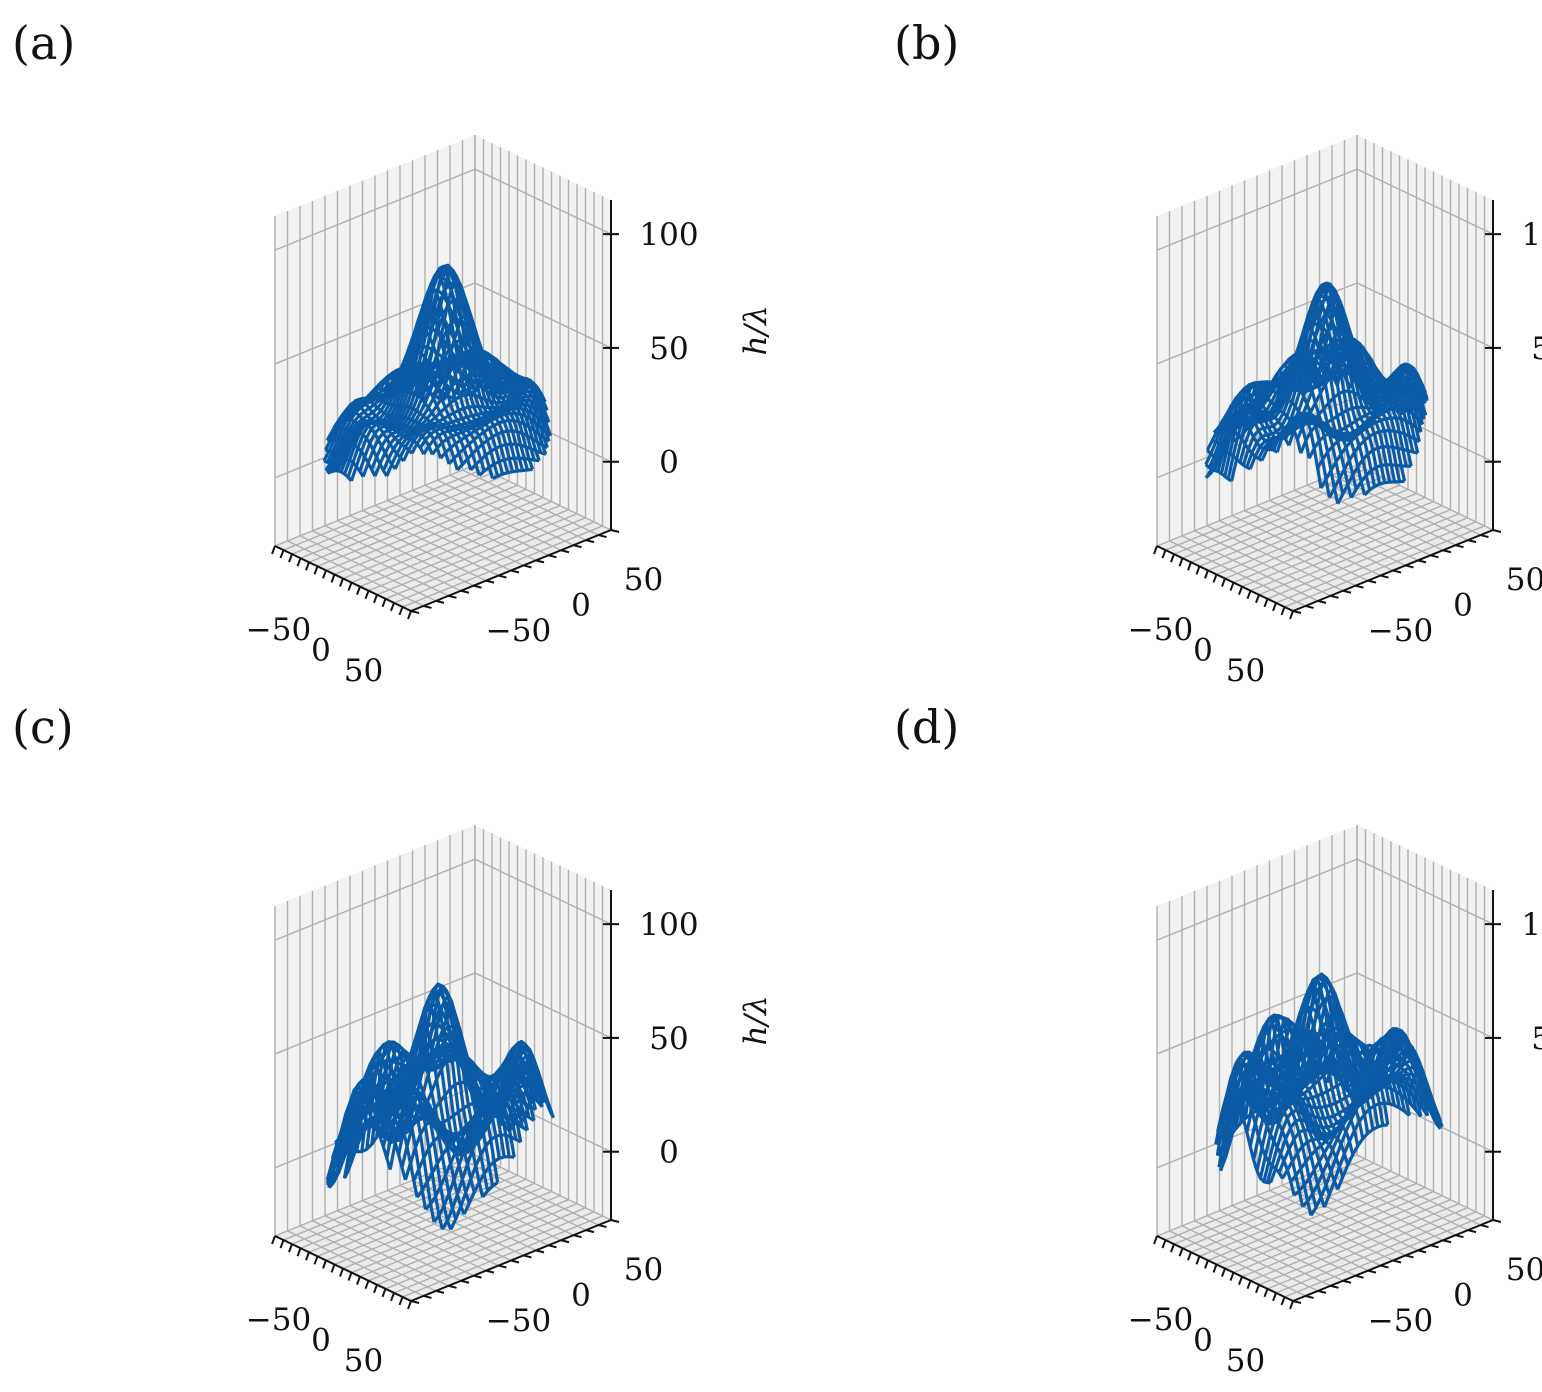  Describe the element at coordinates (1493, 1055) in the screenshot. I see `z-axis` at that location.